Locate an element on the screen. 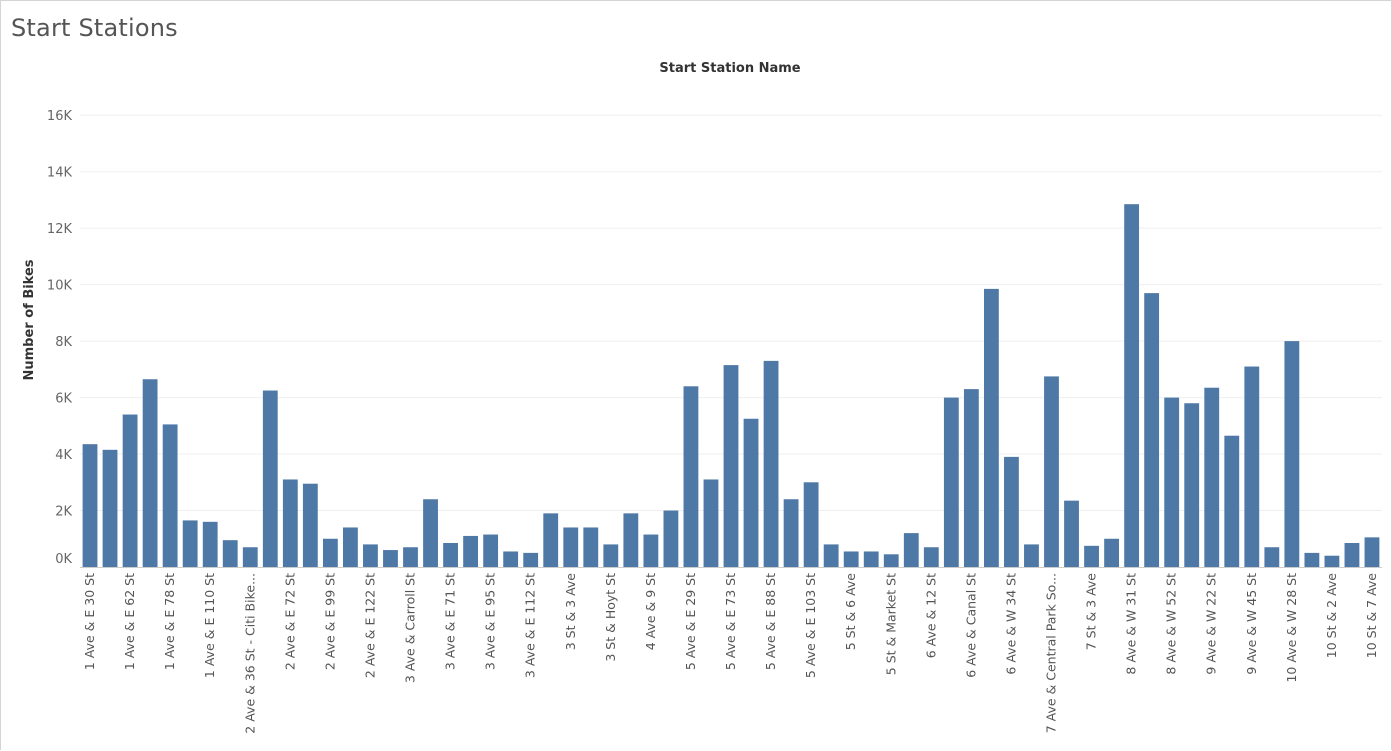  y-tick-label: 0K is located at coordinates (63, 559).